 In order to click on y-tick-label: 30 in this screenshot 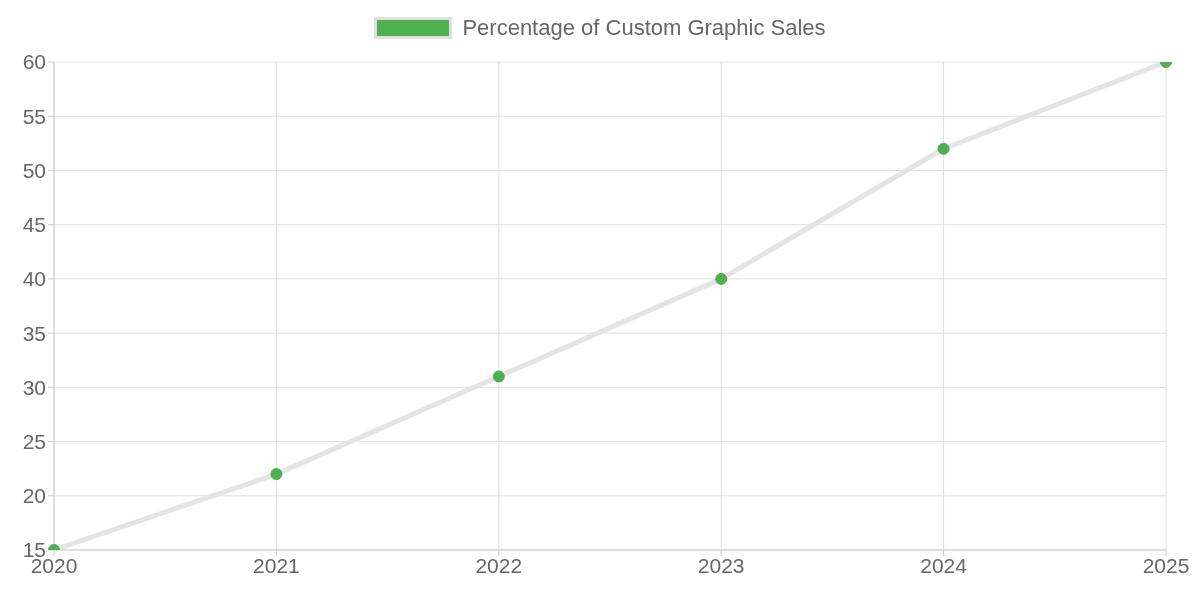, I will do `click(34, 387)`.